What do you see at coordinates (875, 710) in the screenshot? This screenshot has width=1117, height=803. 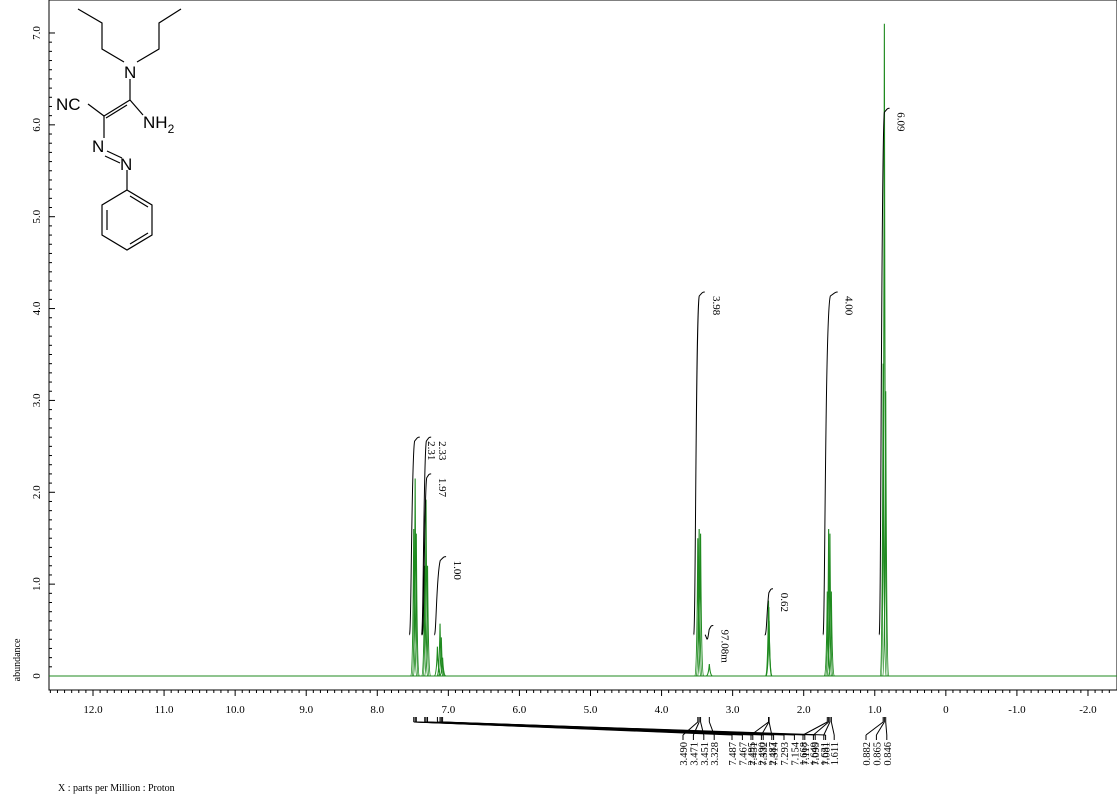 I see `x-tick-label: 1.0` at bounding box center [875, 710].